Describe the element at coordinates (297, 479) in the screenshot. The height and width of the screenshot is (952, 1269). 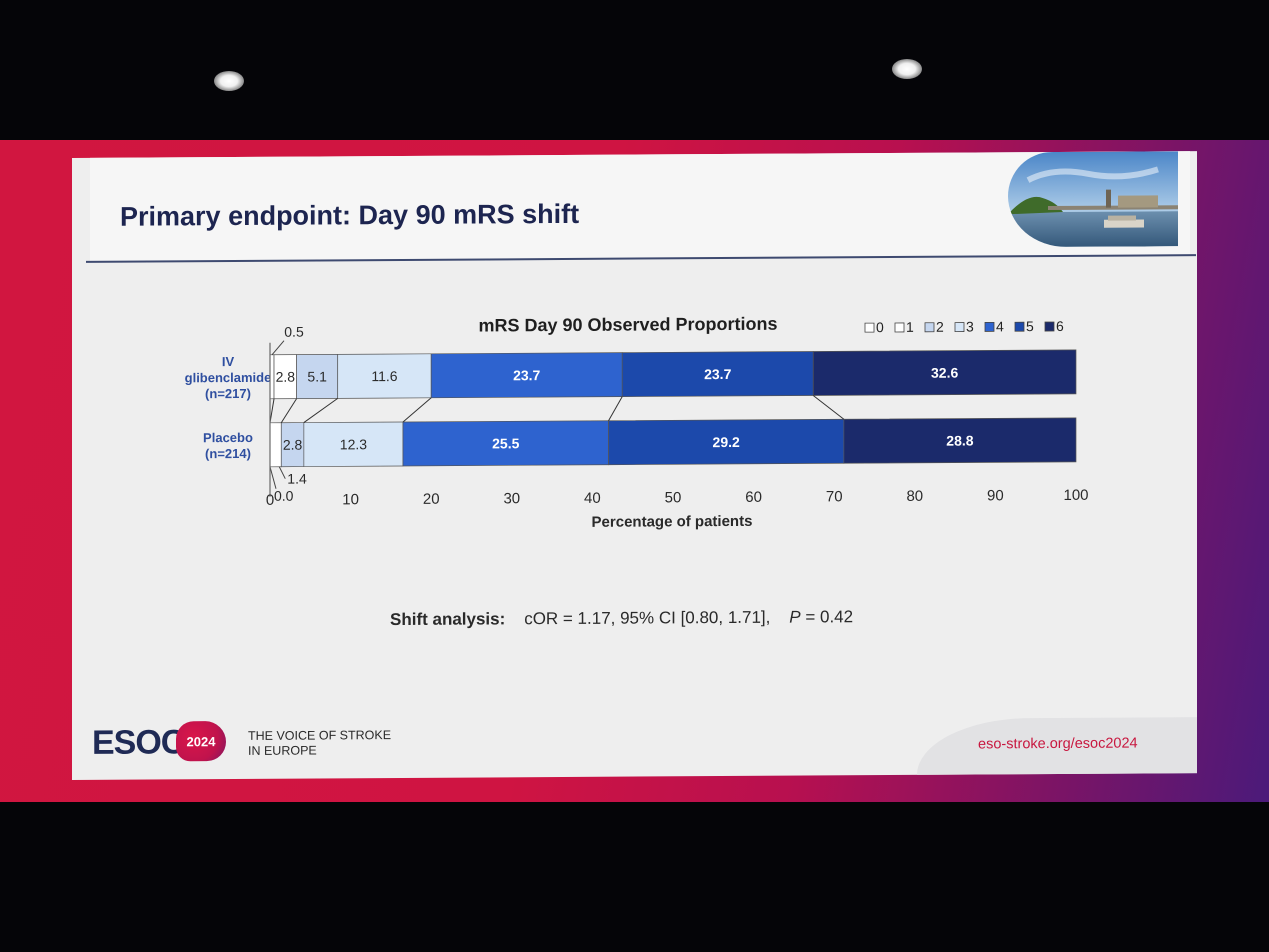
I see `data-label-1-1: 1.4` at that location.